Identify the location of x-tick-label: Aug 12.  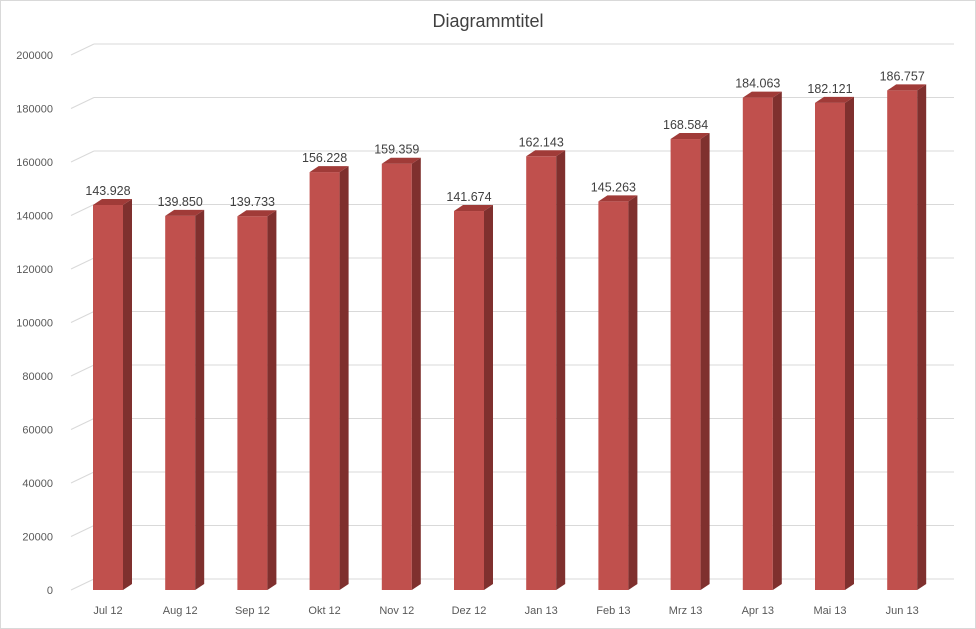
(180, 611).